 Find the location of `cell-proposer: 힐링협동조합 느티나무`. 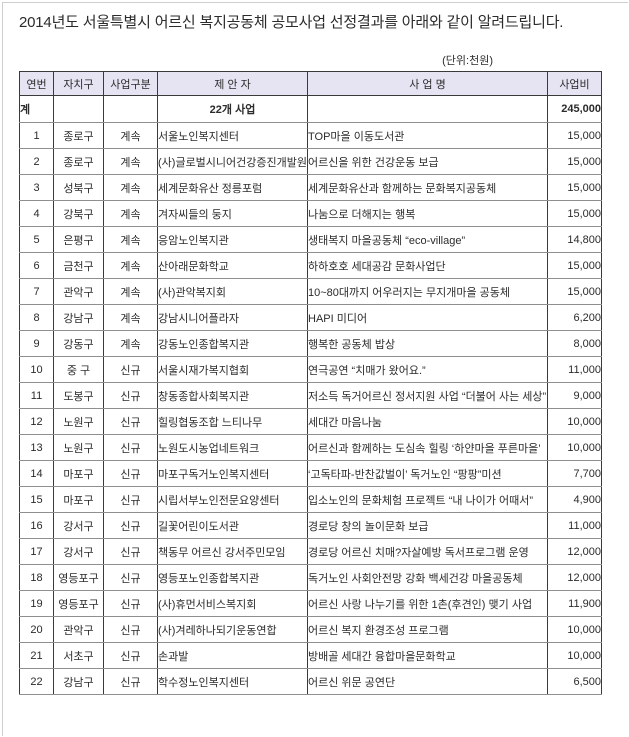

cell-proposer: 힐링협동조합 느티나무 is located at coordinates (232, 422).